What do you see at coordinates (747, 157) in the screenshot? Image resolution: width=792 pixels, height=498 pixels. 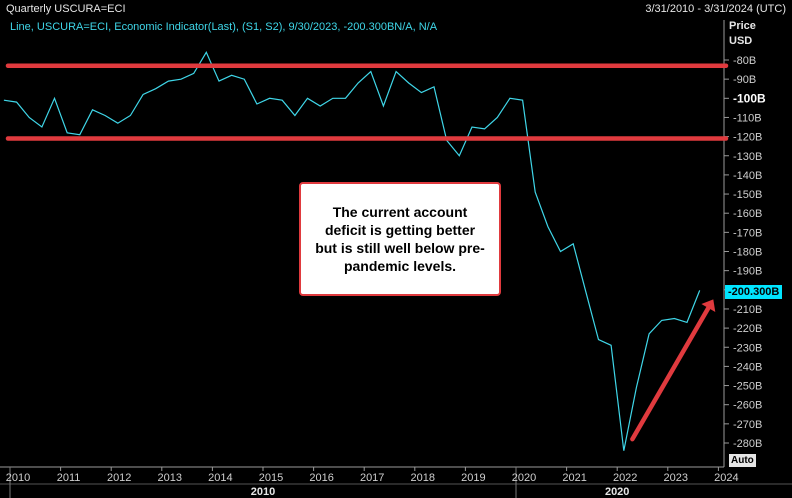 I see `y-tick-label: -130B` at bounding box center [747, 157].